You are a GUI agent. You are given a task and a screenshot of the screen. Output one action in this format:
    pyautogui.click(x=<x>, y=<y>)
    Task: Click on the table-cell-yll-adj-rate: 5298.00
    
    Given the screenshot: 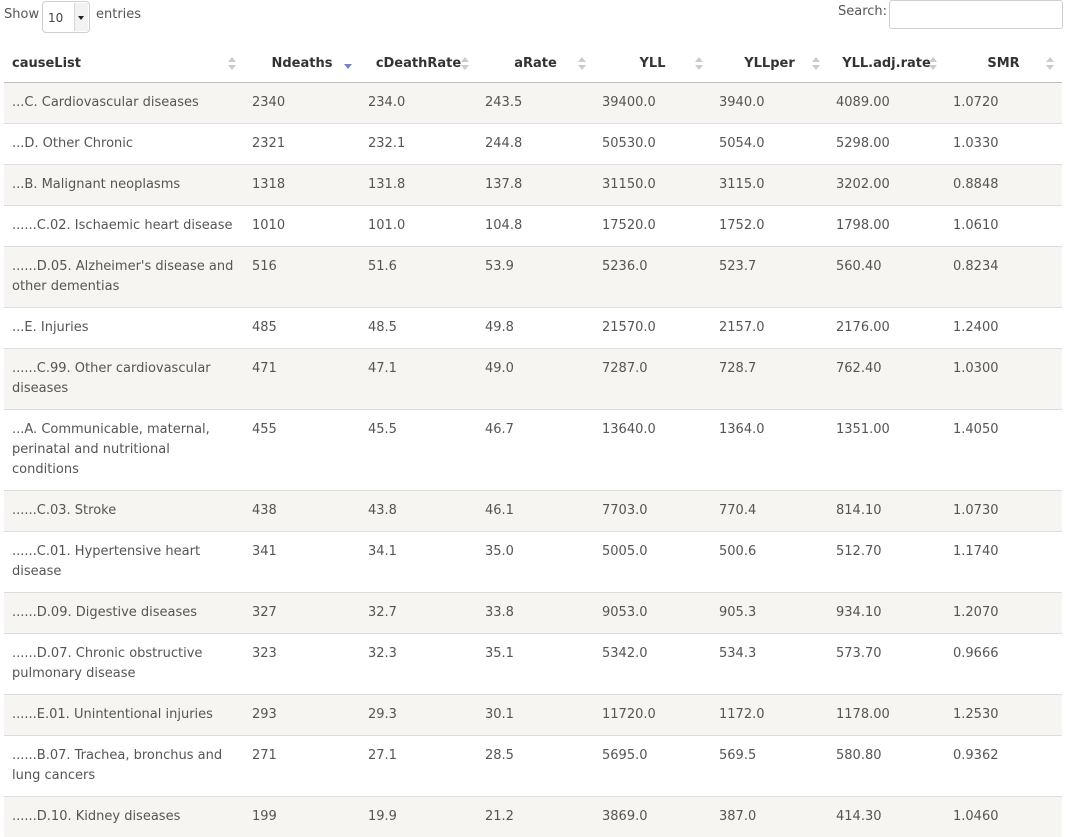 What is the action you would take?
    pyautogui.click(x=886, y=143)
    